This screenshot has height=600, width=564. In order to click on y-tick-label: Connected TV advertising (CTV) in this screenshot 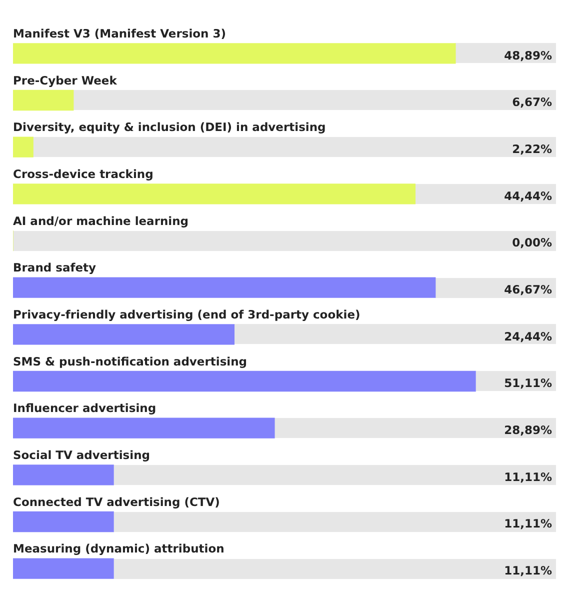, I will do `click(116, 501)`.